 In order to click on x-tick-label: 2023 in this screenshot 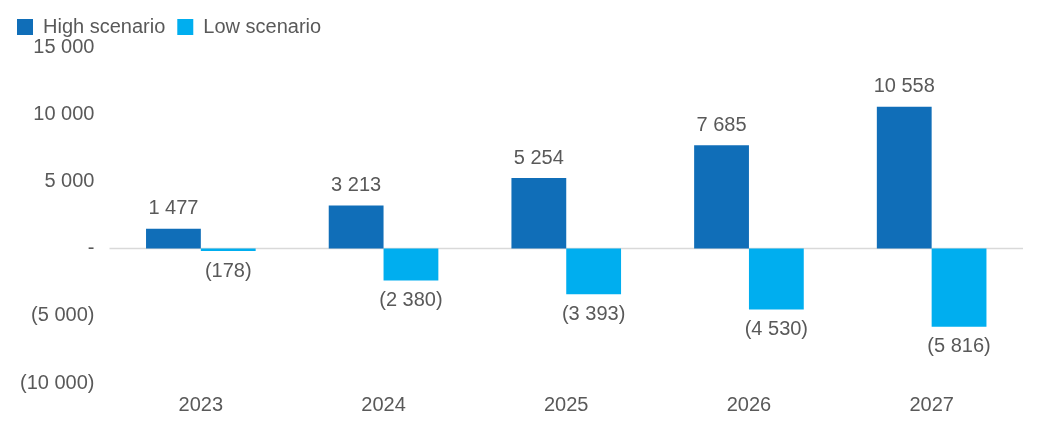, I will do `click(201, 403)`.